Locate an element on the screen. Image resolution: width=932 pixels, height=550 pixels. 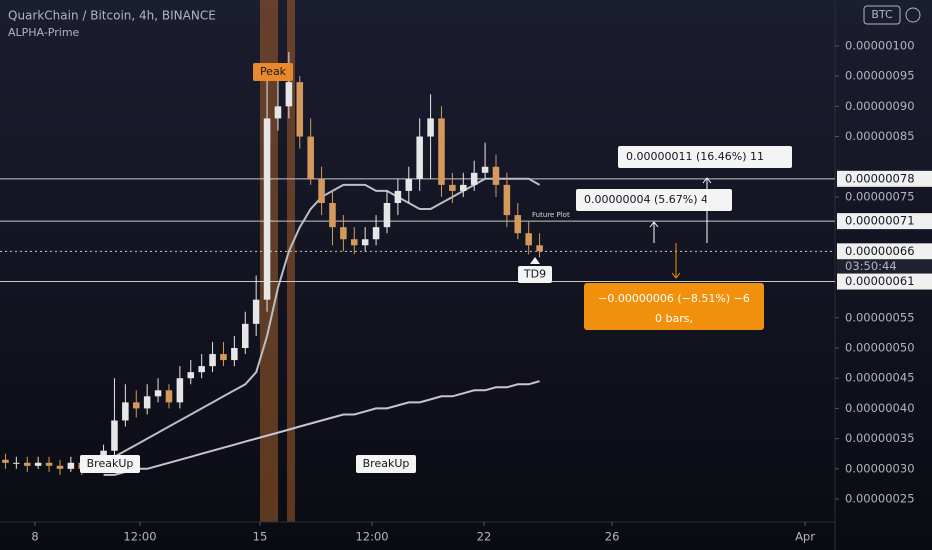
y-tick-label: 0.00000025 is located at coordinates (880, 499).